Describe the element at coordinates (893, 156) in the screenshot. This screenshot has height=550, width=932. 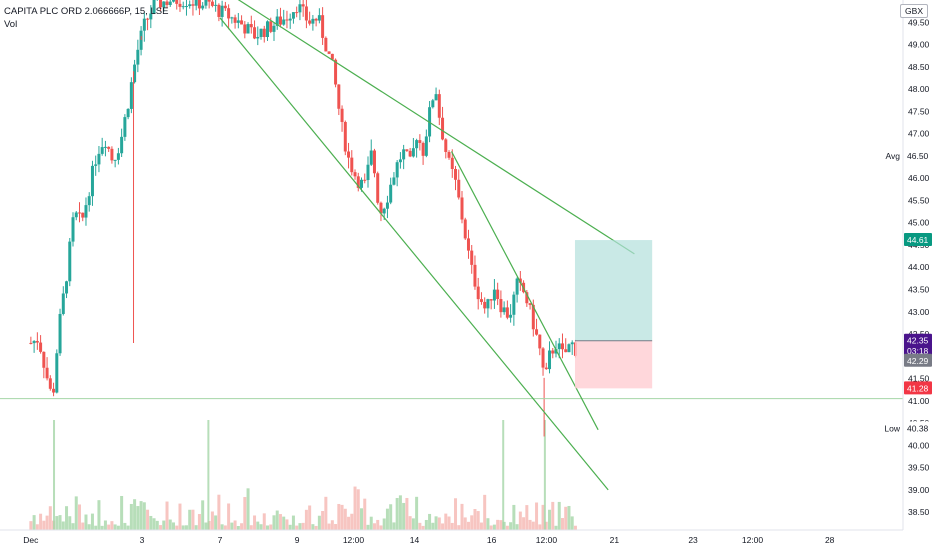
I see `price-label-name: Avg` at that location.